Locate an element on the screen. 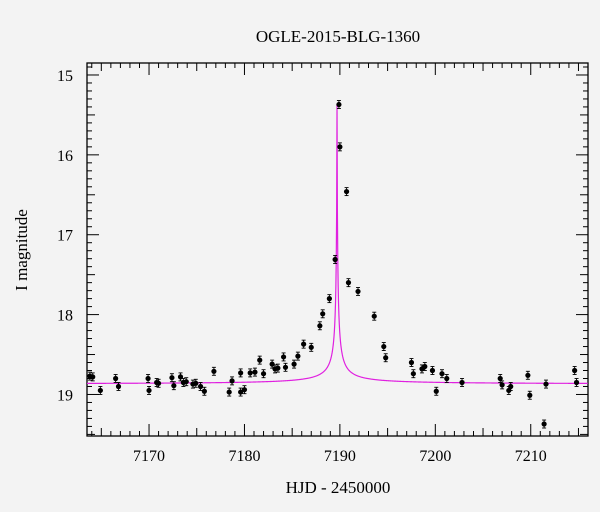 The width and height of the screenshot is (600, 512). chart-title: OGLE-2015-BLG-1360 is located at coordinates (338, 36).